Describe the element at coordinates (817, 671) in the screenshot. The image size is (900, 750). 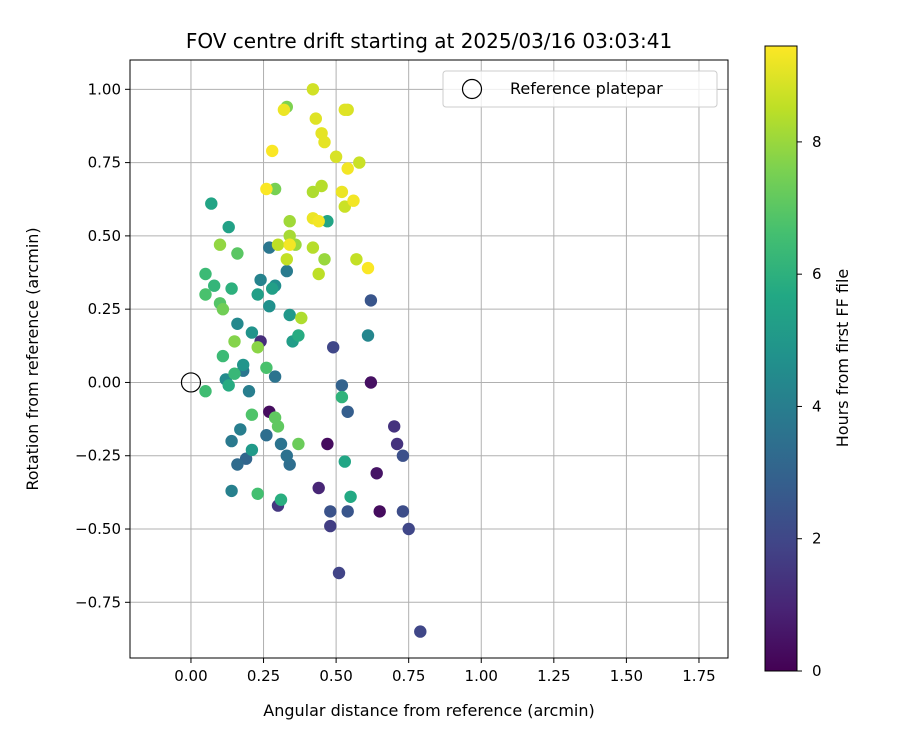
I see `colorbar-tick-label: 0` at that location.